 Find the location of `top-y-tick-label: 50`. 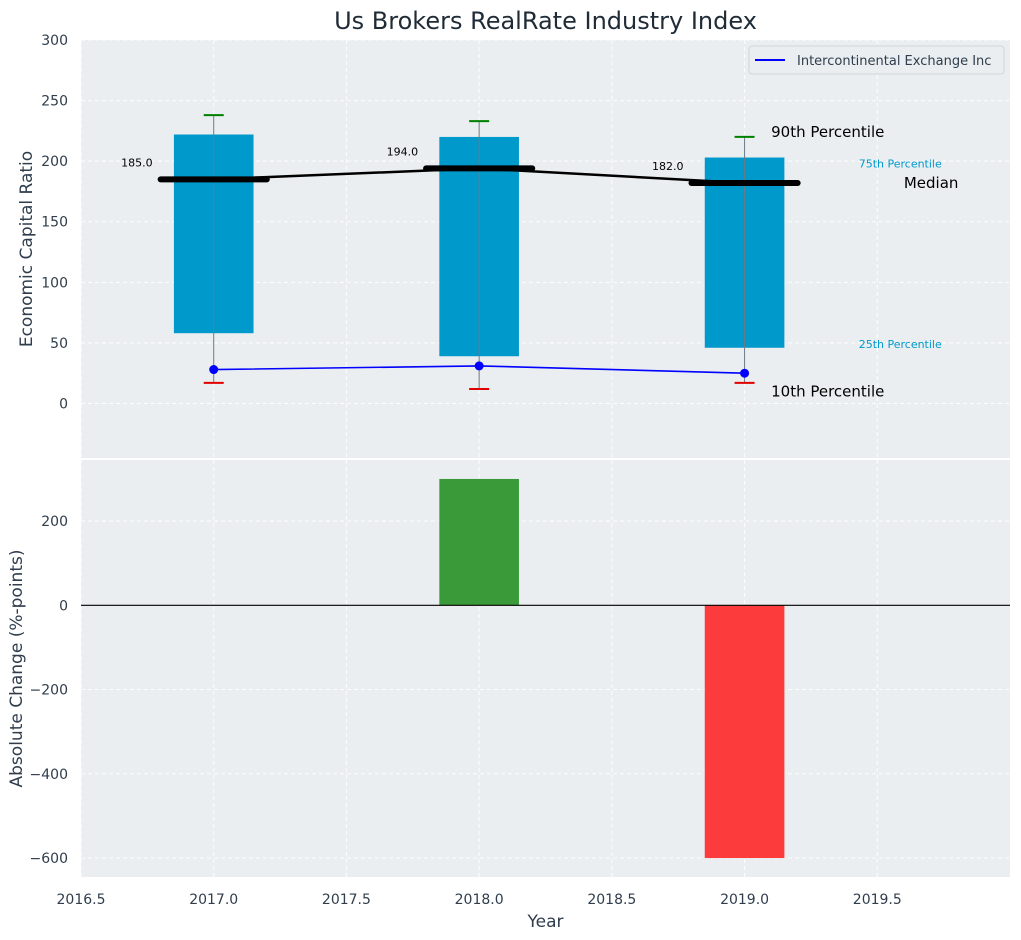

top-y-tick-label: 50 is located at coordinates (59, 344).